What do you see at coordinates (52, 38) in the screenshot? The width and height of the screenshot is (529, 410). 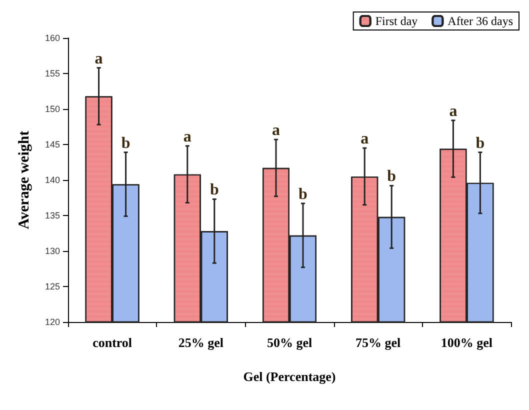 I see `y-tick-label: 160` at bounding box center [52, 38].